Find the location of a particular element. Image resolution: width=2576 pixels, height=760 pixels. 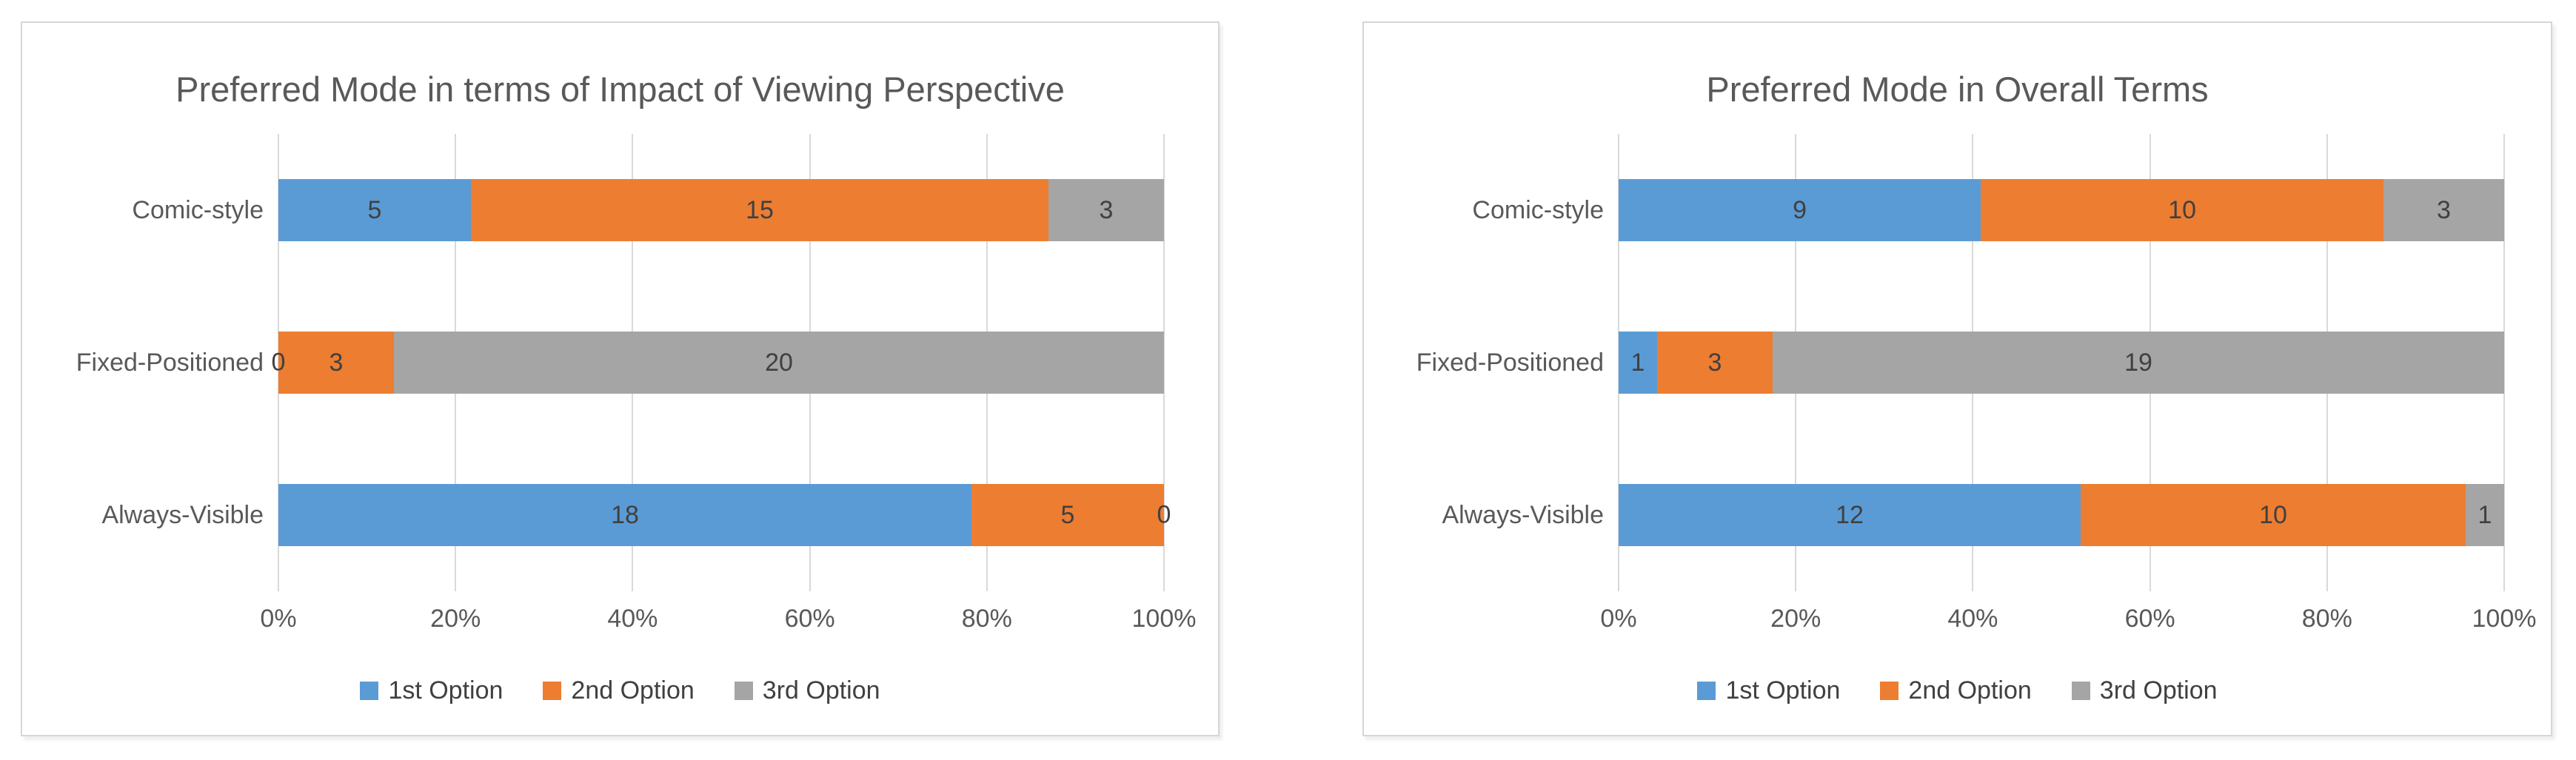

data-label: 19 is located at coordinates (2138, 362).